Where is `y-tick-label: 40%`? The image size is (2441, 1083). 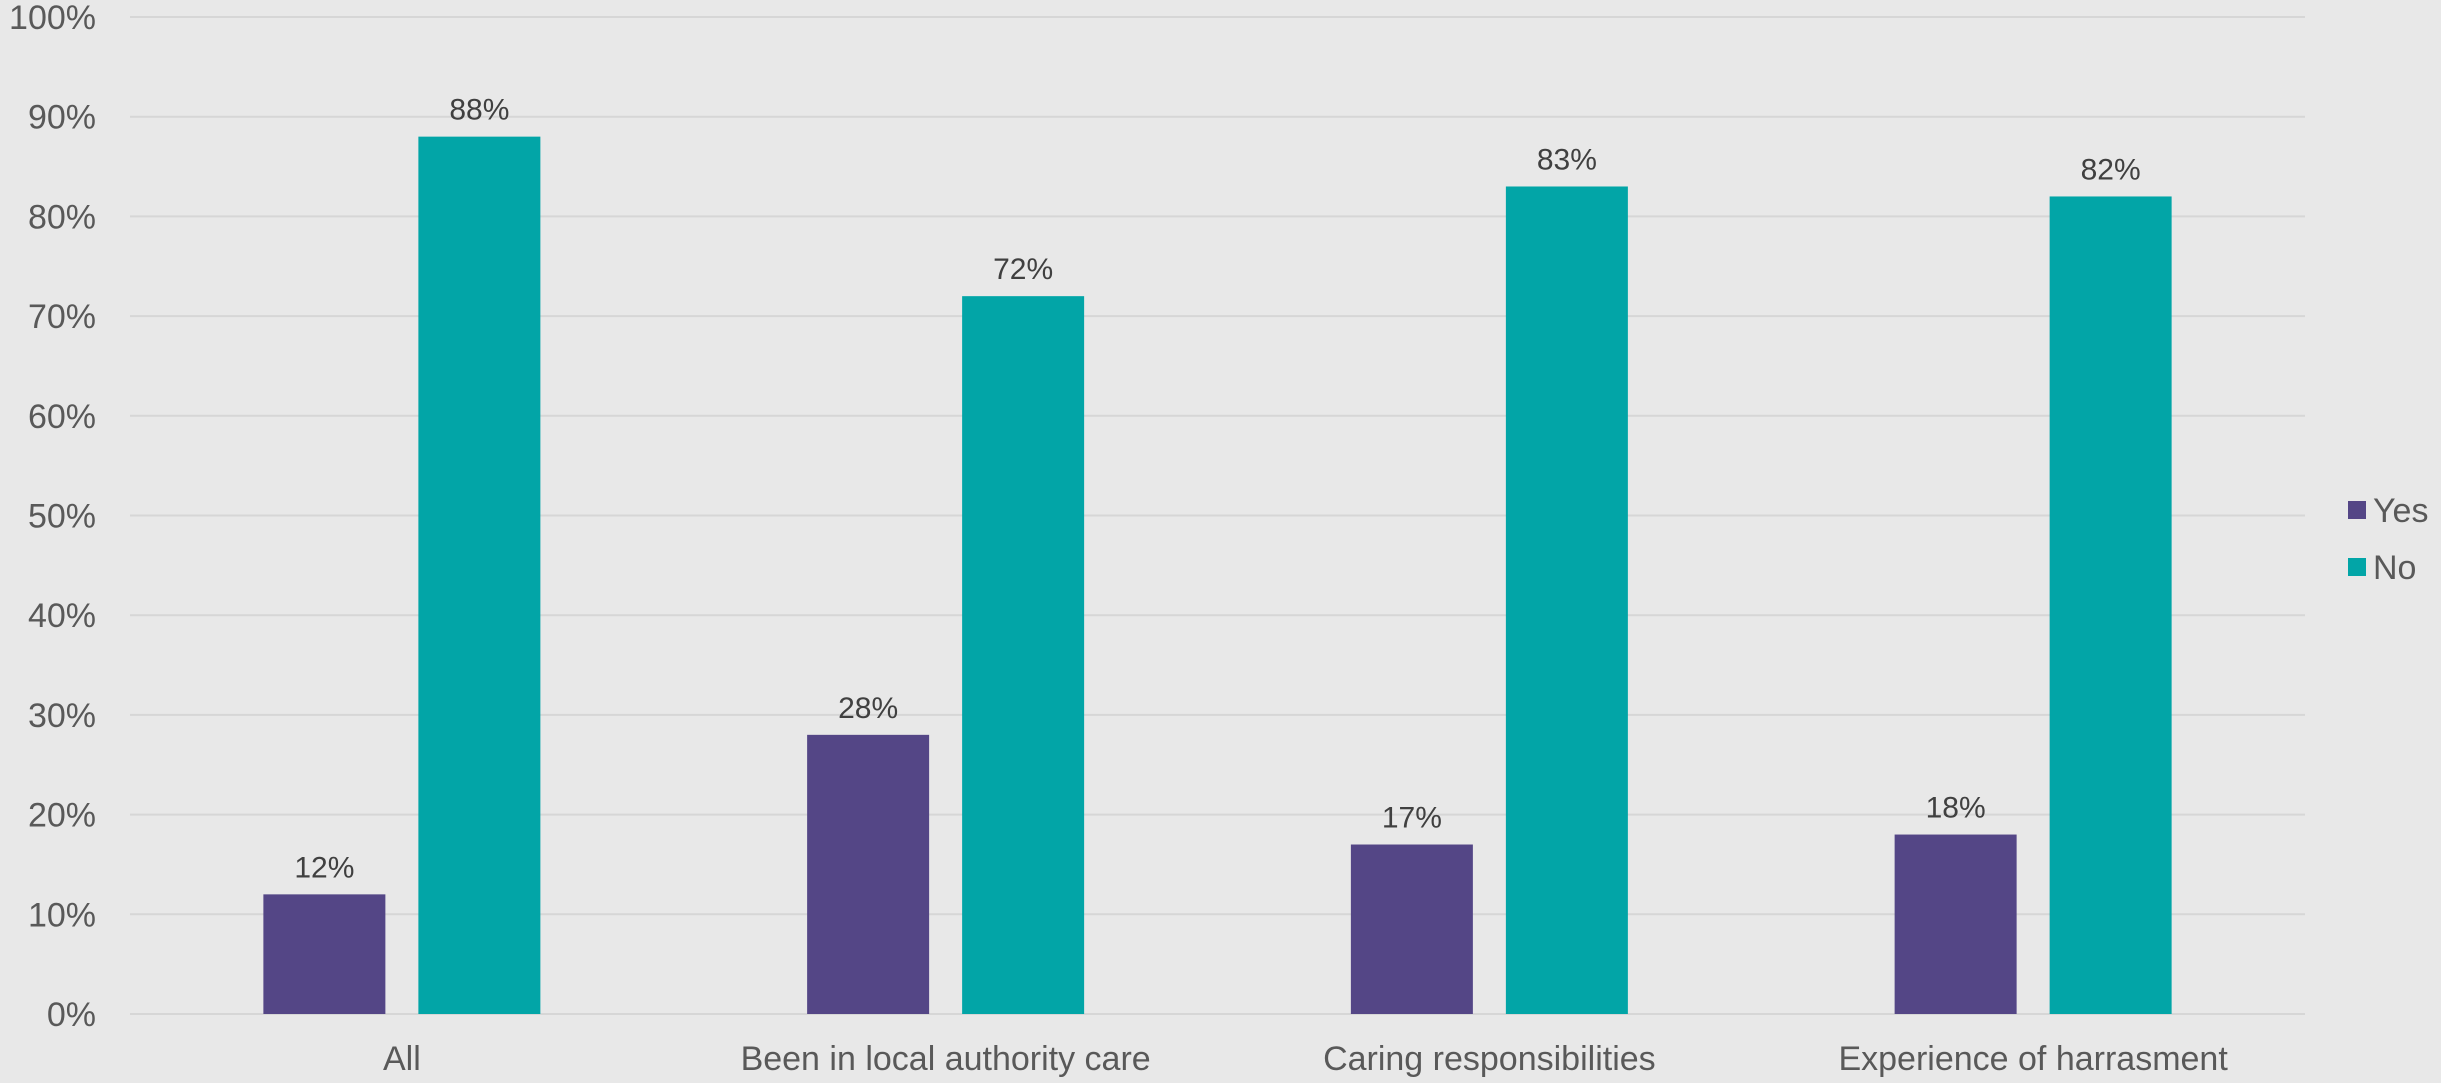
y-tick-label: 40% is located at coordinates (62, 616).